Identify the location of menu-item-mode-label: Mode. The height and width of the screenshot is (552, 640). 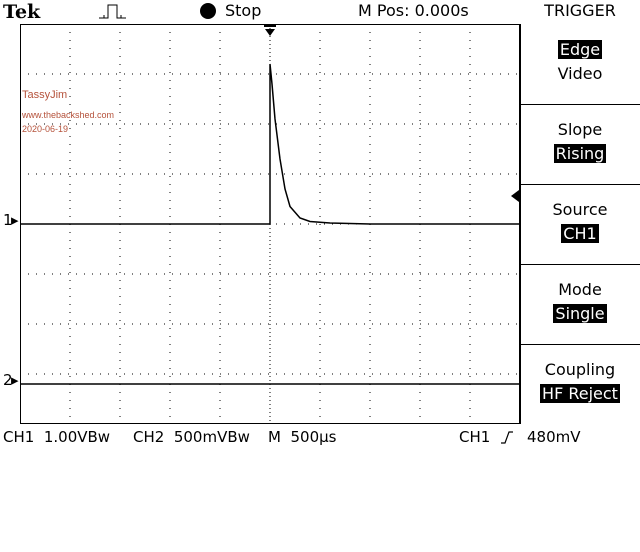
(580, 289).